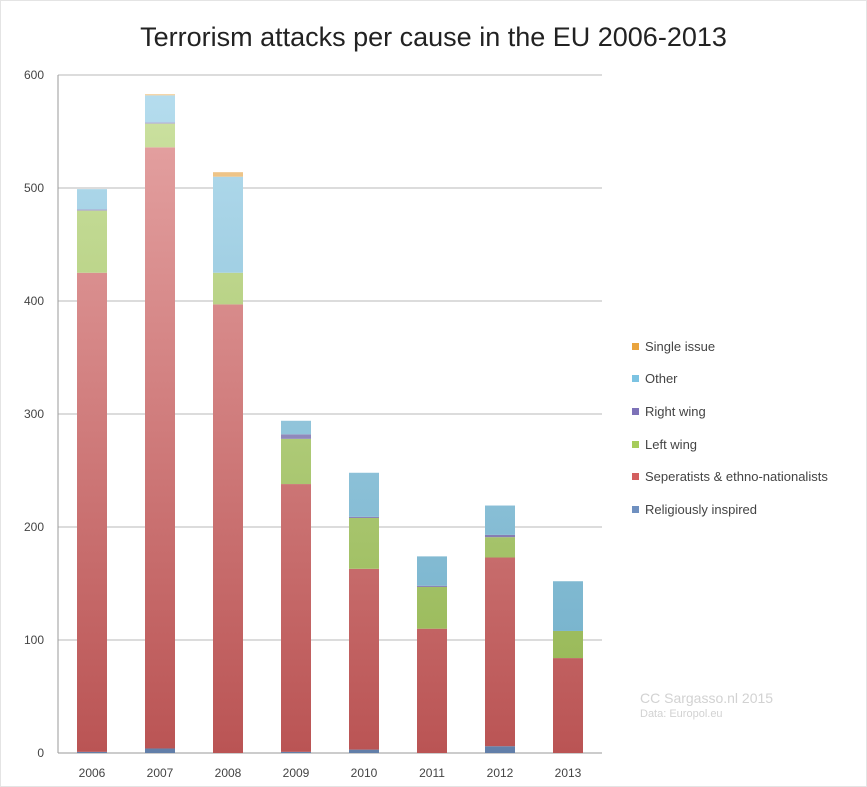 This screenshot has width=867, height=787. What do you see at coordinates (730, 379) in the screenshot?
I see `legend-item: Other` at bounding box center [730, 379].